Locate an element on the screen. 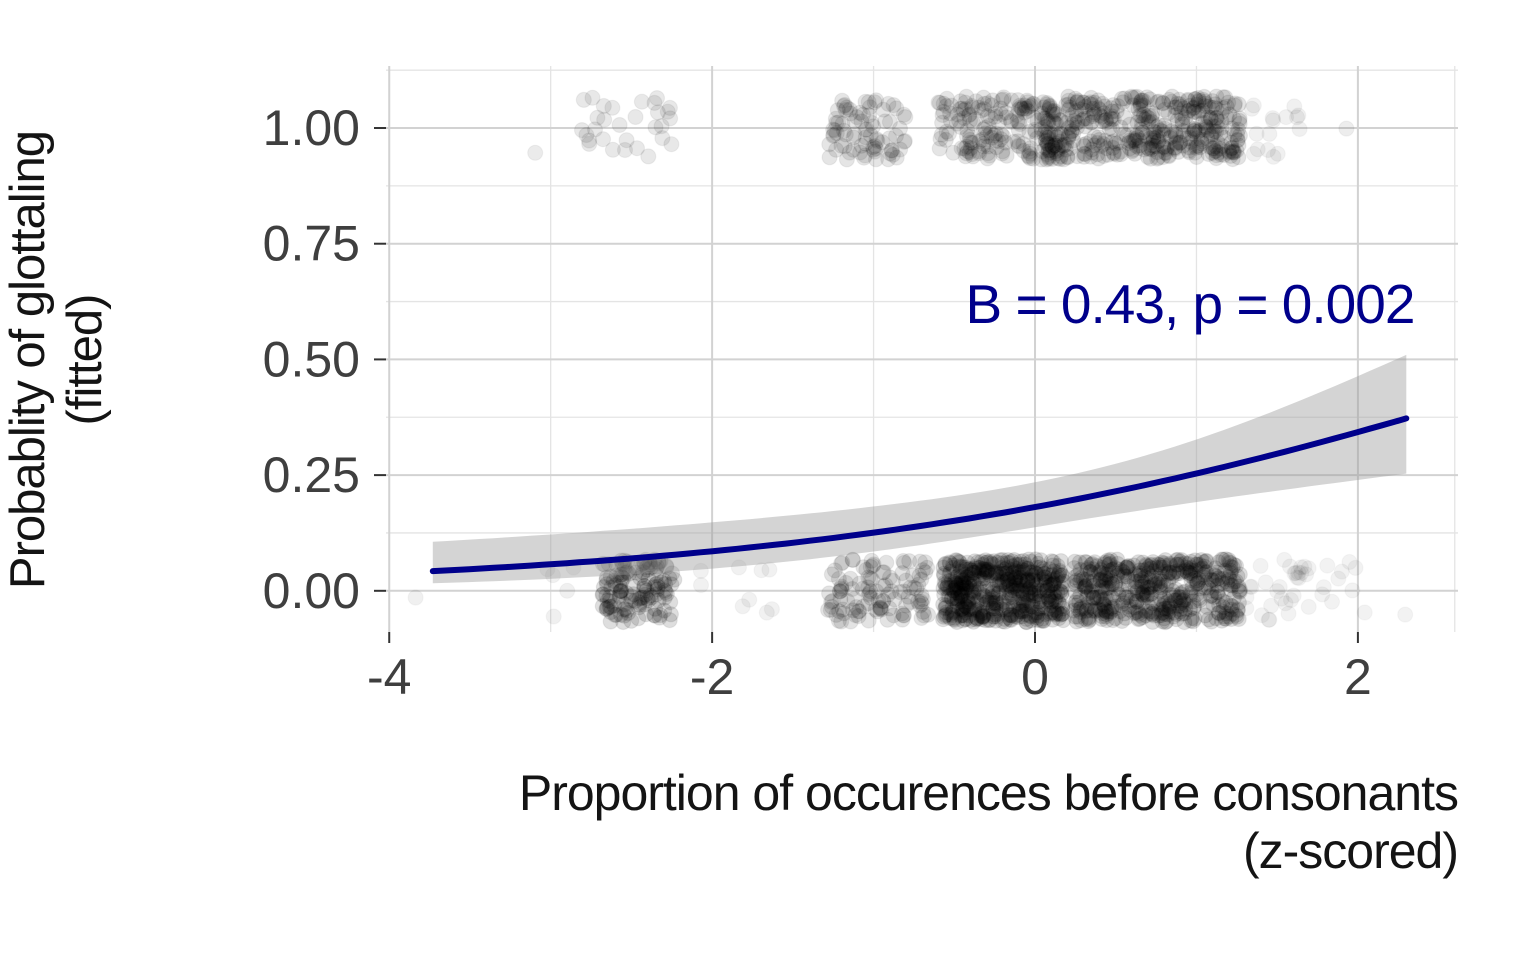  y-tick-label: 1.00 is located at coordinates (311, 128).